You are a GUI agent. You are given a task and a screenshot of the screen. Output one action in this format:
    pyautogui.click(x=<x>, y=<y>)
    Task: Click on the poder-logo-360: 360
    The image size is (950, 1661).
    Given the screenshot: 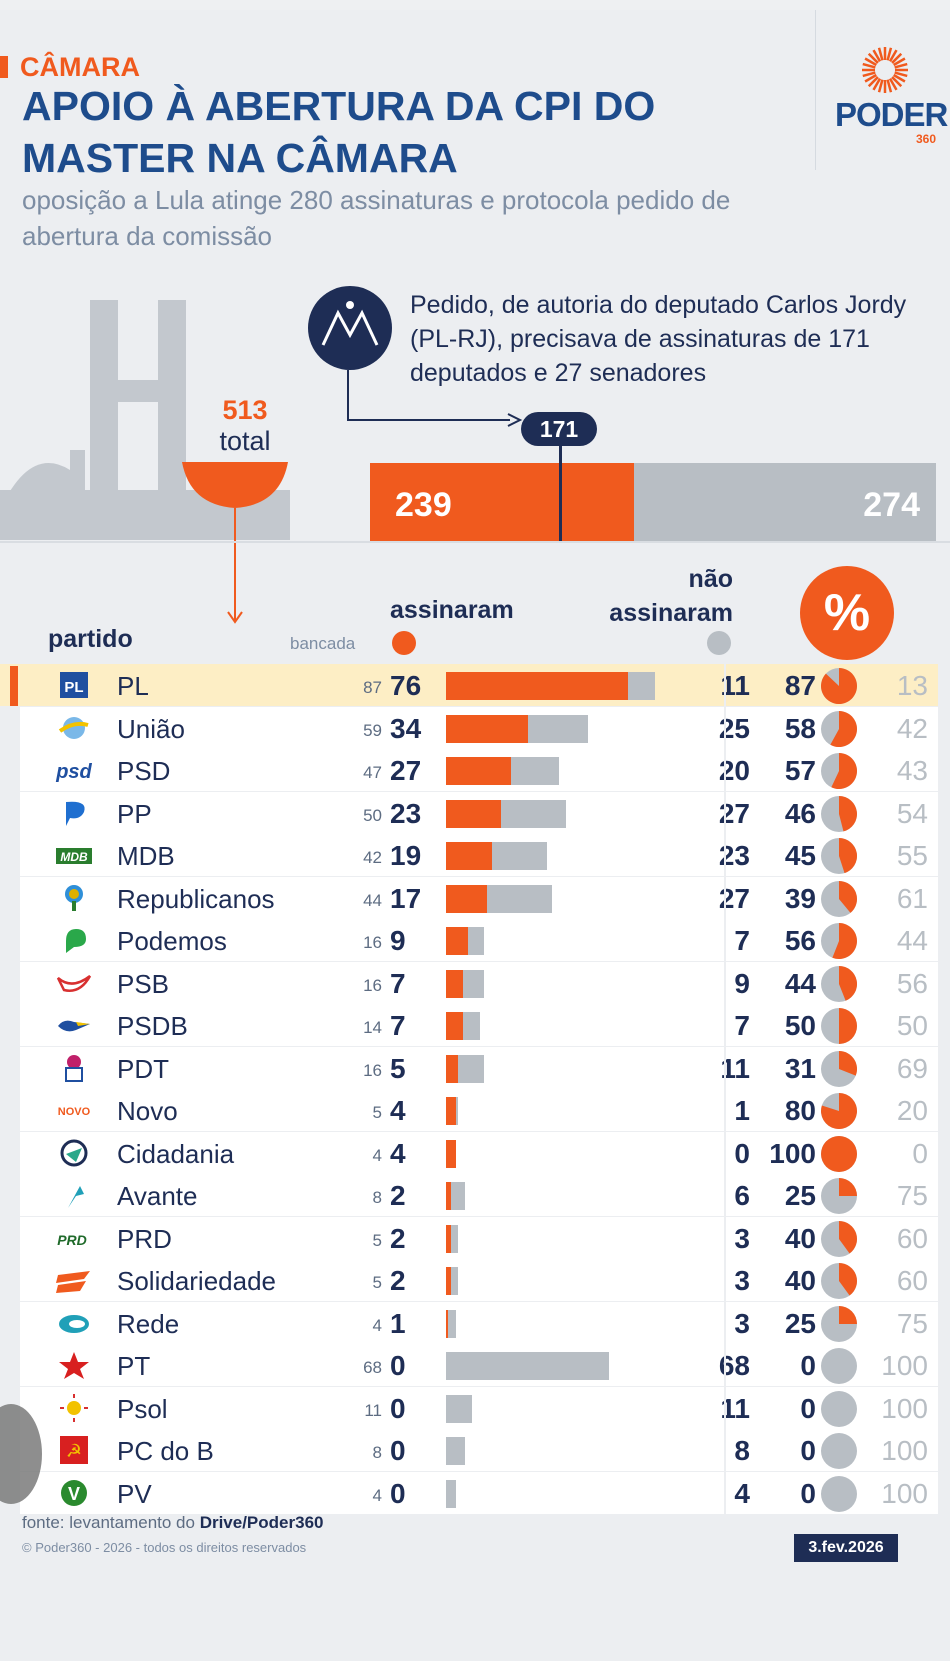 What is the action you would take?
    pyautogui.click(x=926, y=139)
    